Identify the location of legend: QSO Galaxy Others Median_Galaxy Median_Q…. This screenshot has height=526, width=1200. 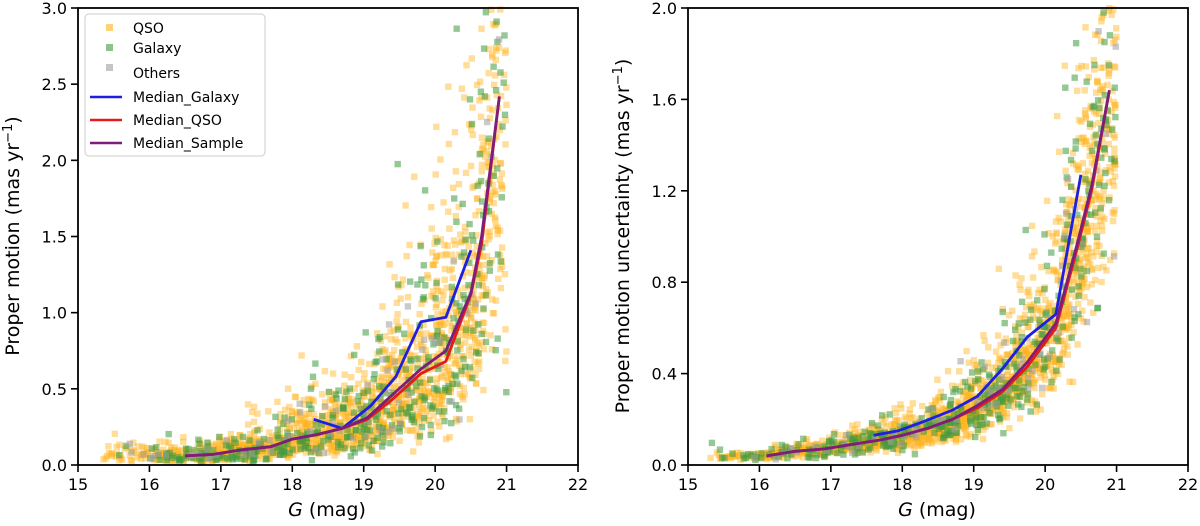
(175, 85).